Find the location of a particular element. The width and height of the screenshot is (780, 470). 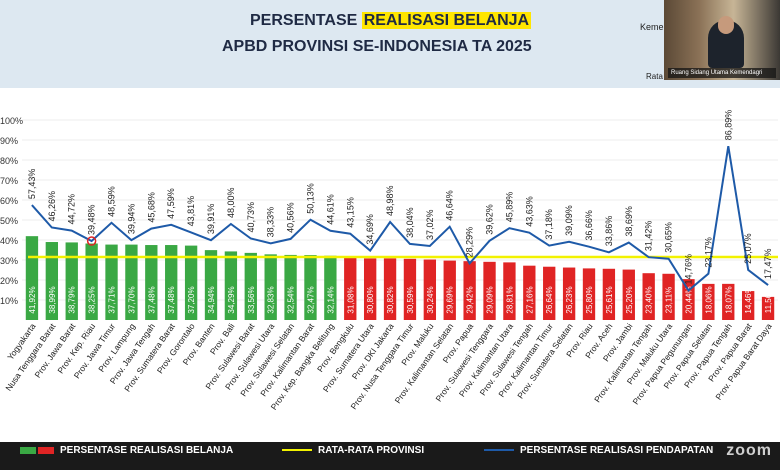

y-tick-label: 40% is located at coordinates (9, 241).